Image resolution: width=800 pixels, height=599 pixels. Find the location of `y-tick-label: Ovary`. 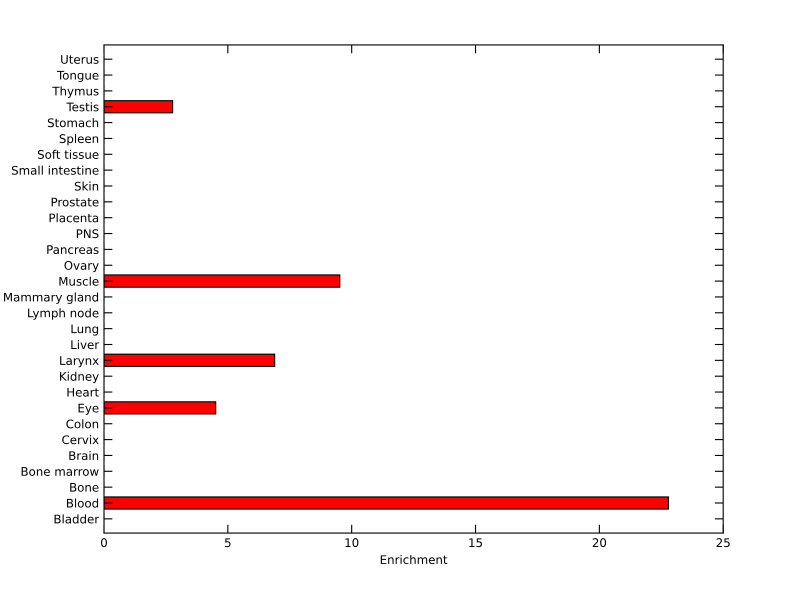

y-tick-label: Ovary is located at coordinates (81, 266).